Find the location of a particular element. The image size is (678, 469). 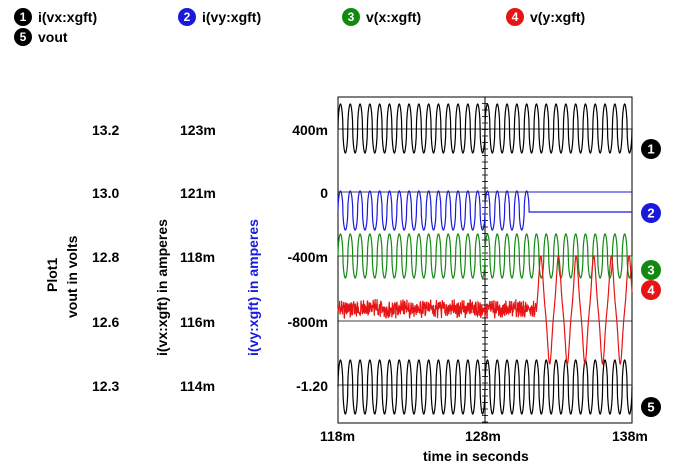

v-tick: 0 is located at coordinates (324, 193).